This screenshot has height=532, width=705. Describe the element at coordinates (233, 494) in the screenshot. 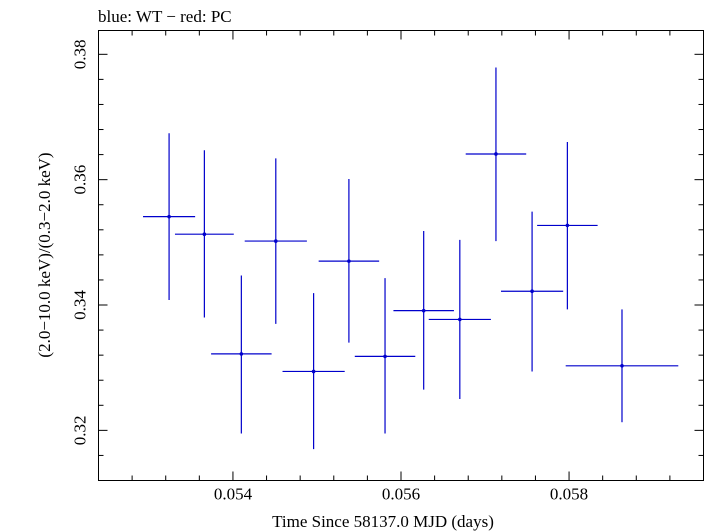

I see `x-tick-label: 0.054` at that location.